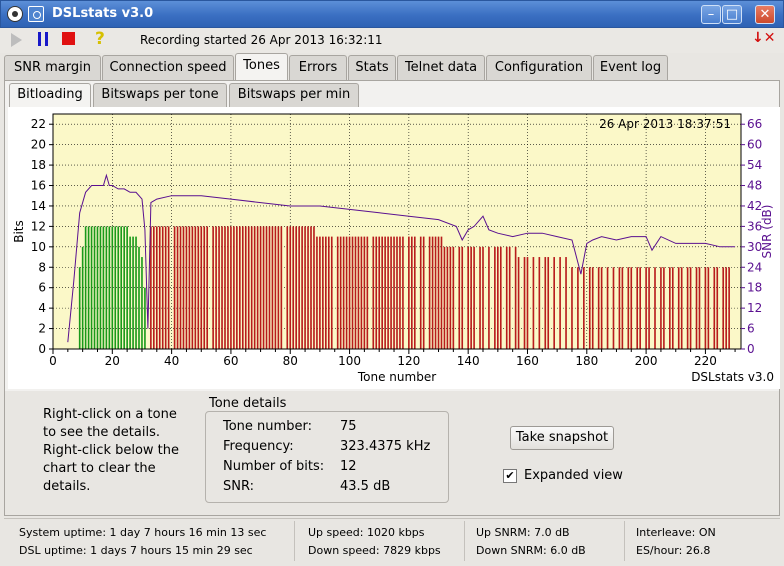  I want to click on tab-tones: Tones, so click(261, 66).